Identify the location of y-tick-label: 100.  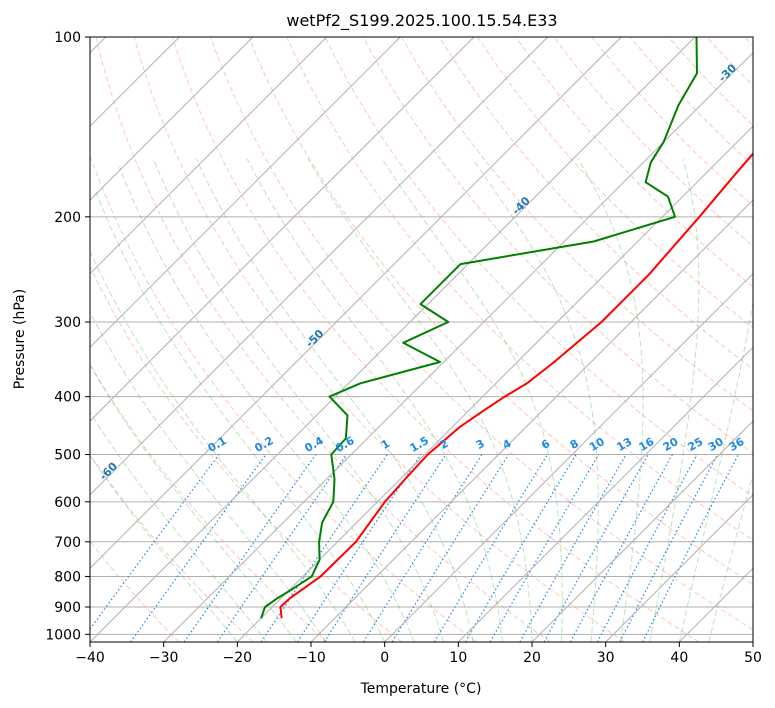
(67, 38).